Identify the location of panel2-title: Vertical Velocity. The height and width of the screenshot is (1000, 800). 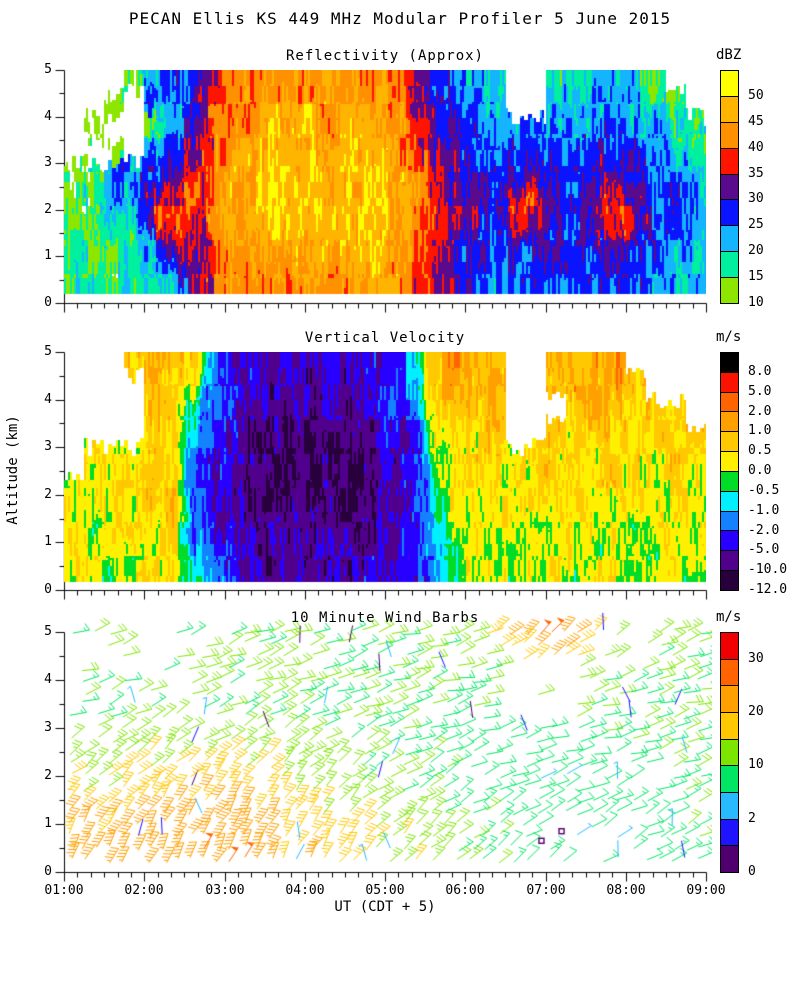
(385, 338).